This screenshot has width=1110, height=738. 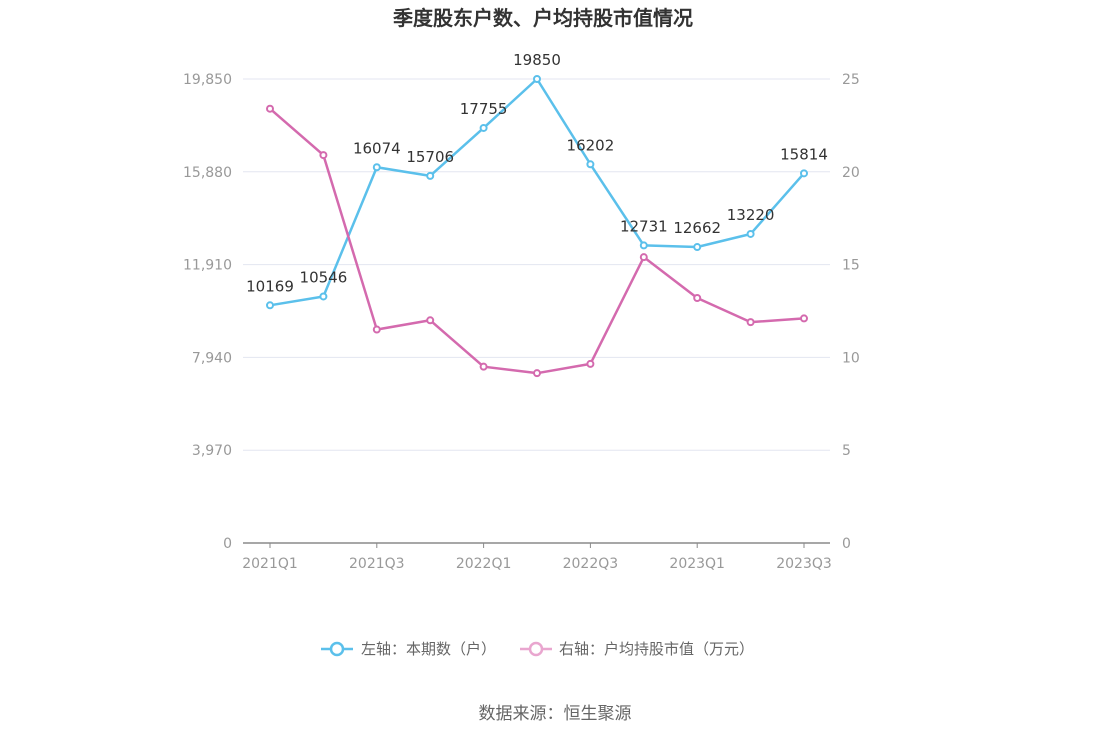 I want to click on x-tick-label: 2023Q1, so click(x=697, y=564).